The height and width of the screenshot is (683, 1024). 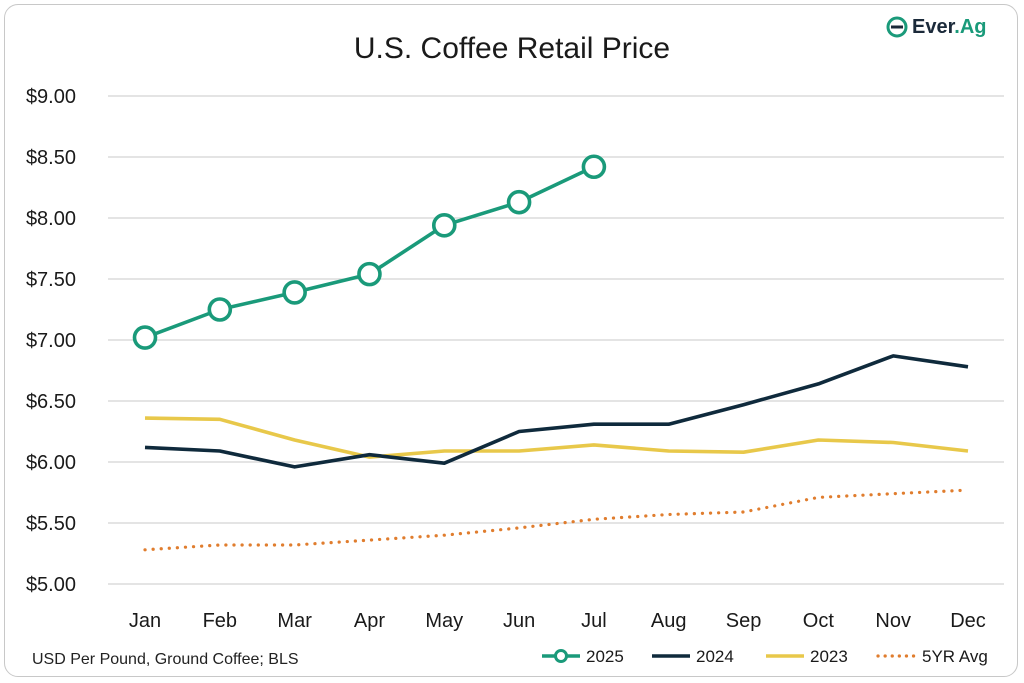 I want to click on legend-entry: 2025, so click(x=583, y=656).